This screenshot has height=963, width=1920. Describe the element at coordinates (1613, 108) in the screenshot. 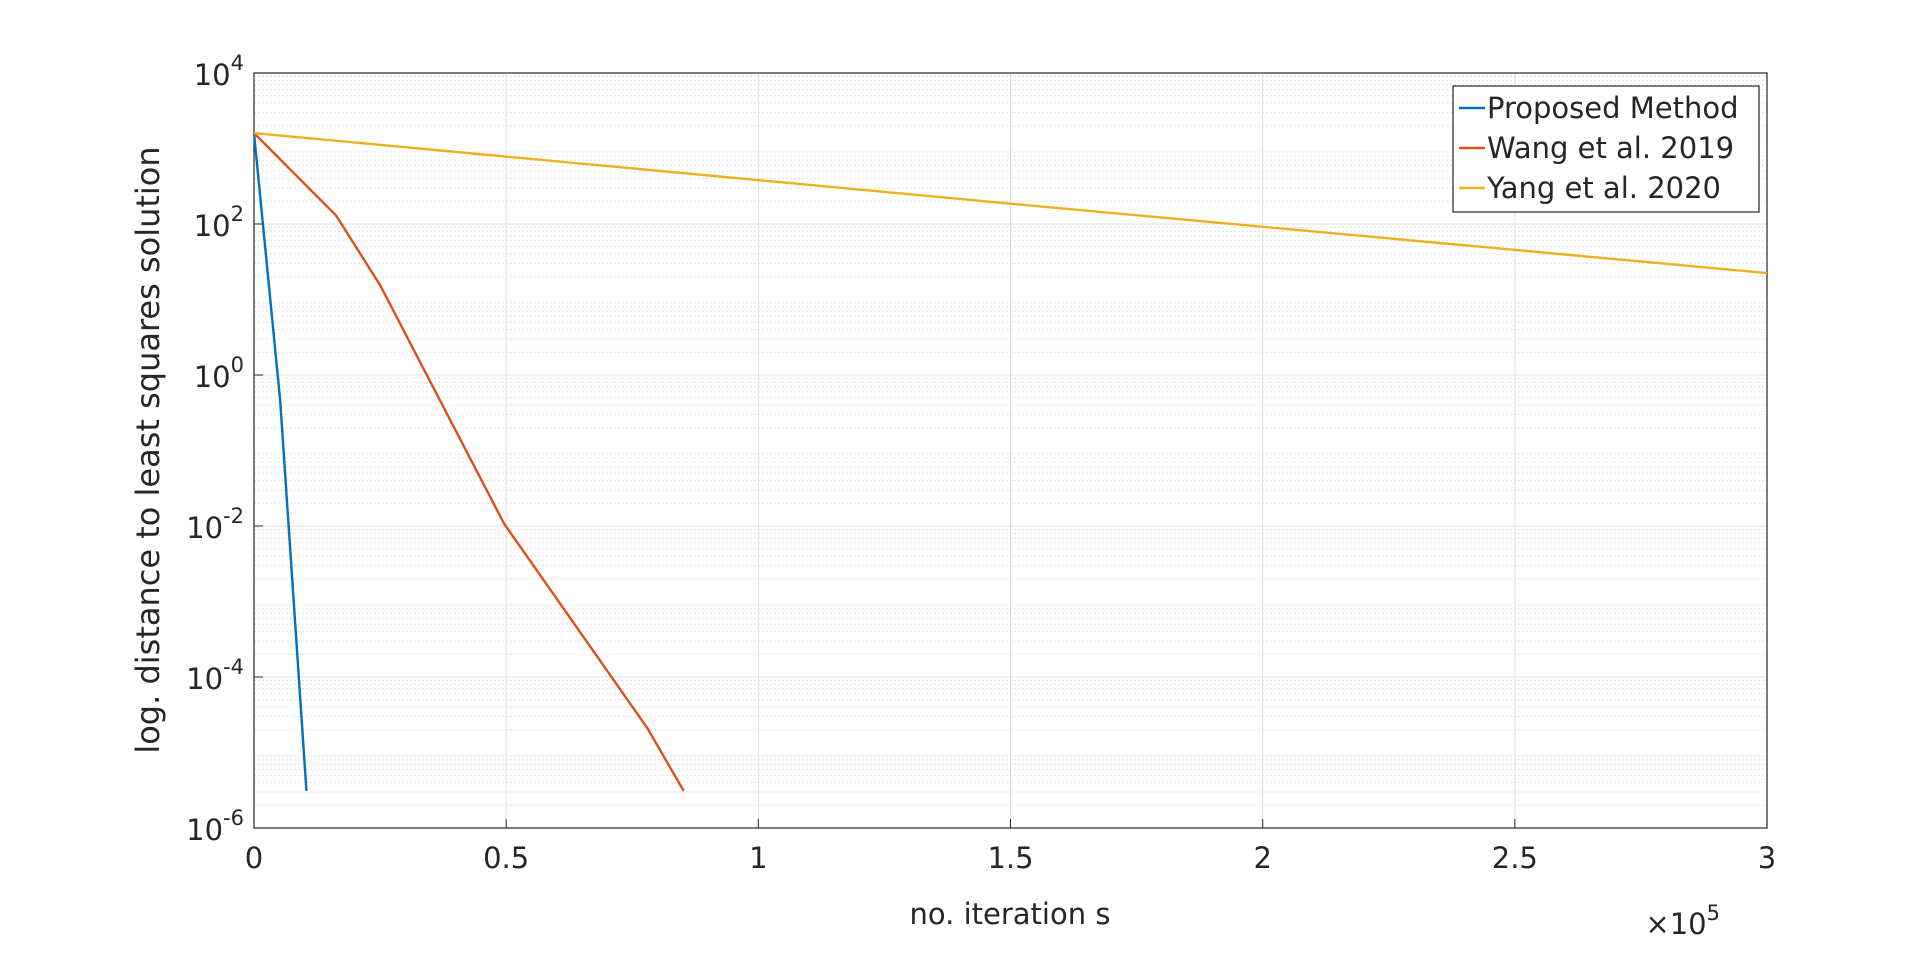

I see `legend-label: Proposed Method` at that location.